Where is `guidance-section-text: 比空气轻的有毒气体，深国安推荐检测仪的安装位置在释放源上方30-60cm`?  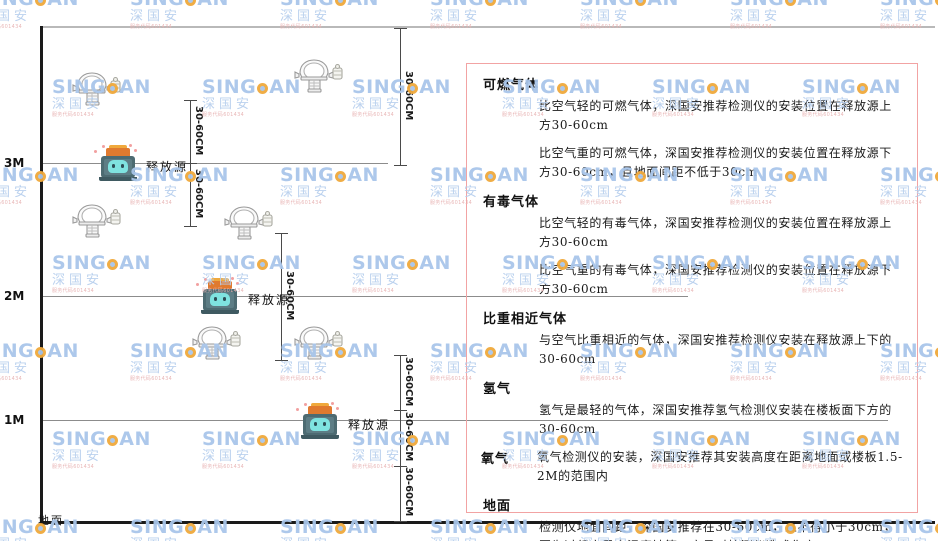
guidance-section-text: 比空气轻的有毒气体，深国安推荐检测仪的安装位置在释放源上方30-60cm is located at coordinates (715, 232).